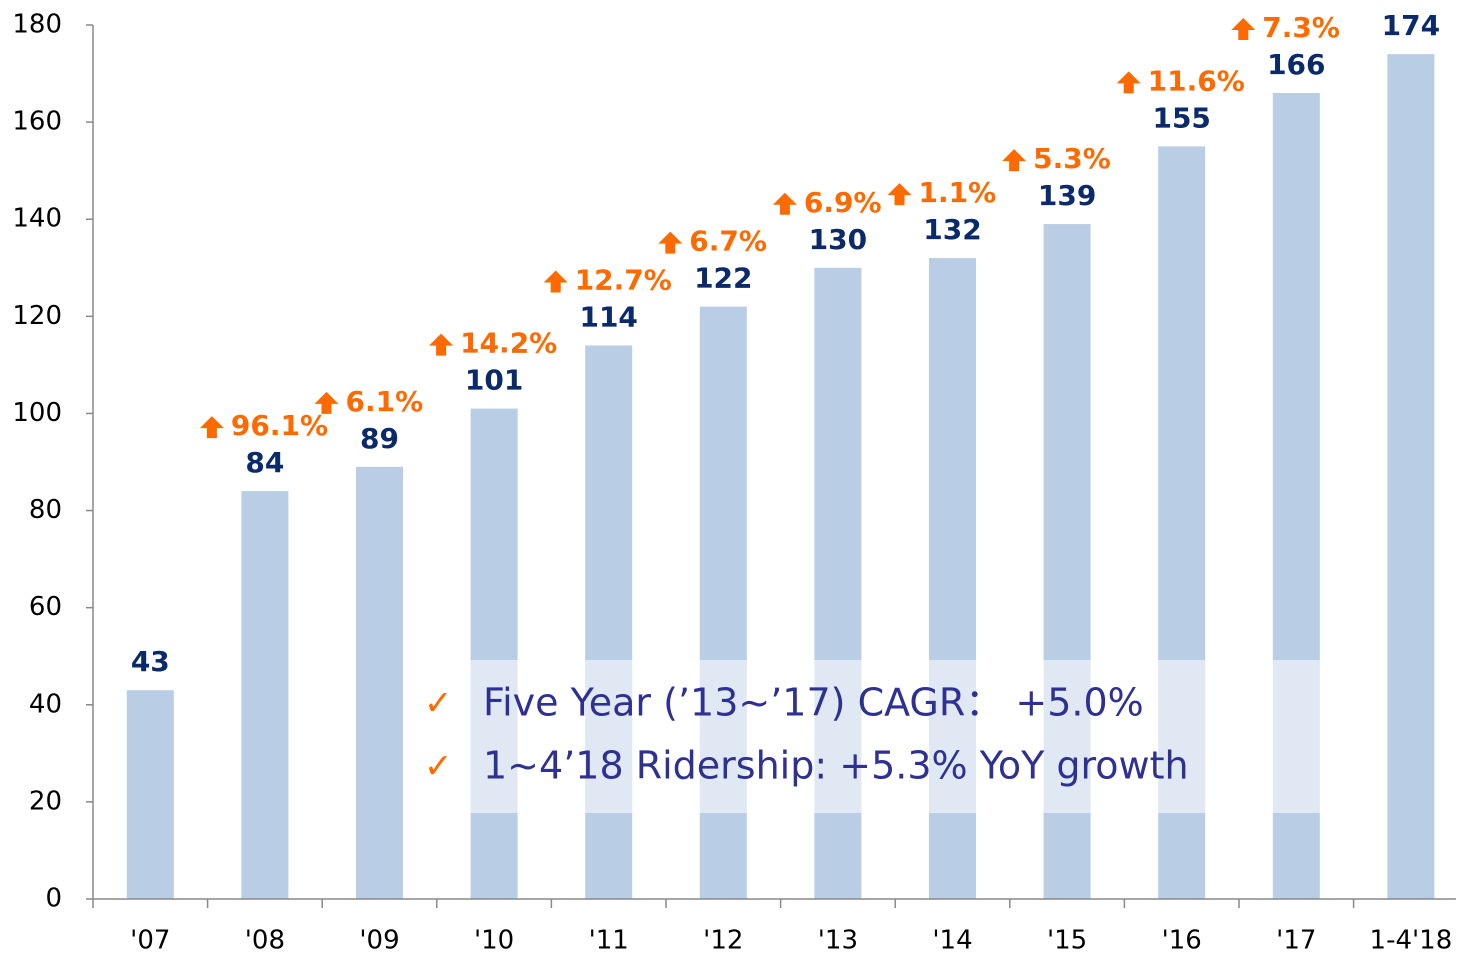 Image resolution: width=1458 pixels, height=957 pixels. Describe the element at coordinates (1296, 64) in the screenshot. I see `value-label: 166` at that location.